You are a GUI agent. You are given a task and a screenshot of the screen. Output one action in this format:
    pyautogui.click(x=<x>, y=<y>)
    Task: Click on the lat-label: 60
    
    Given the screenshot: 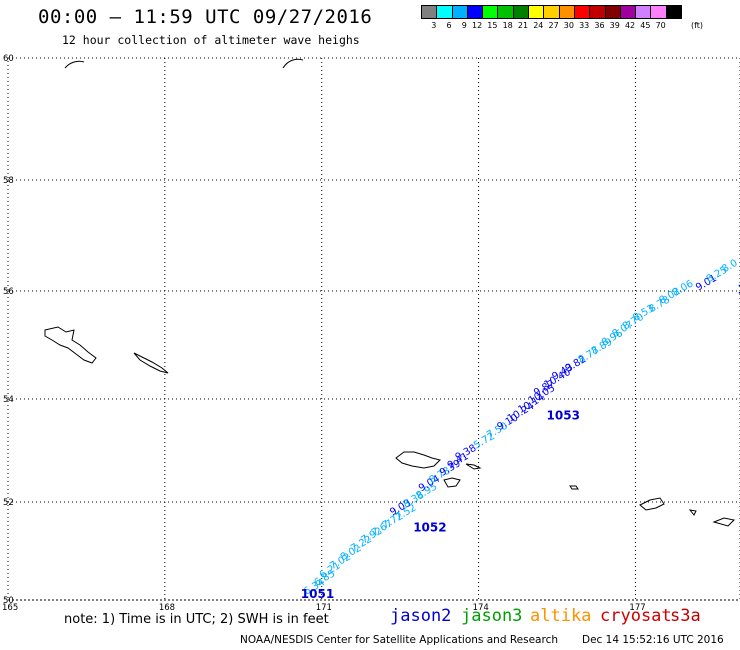 What is the action you would take?
    pyautogui.click(x=8, y=59)
    